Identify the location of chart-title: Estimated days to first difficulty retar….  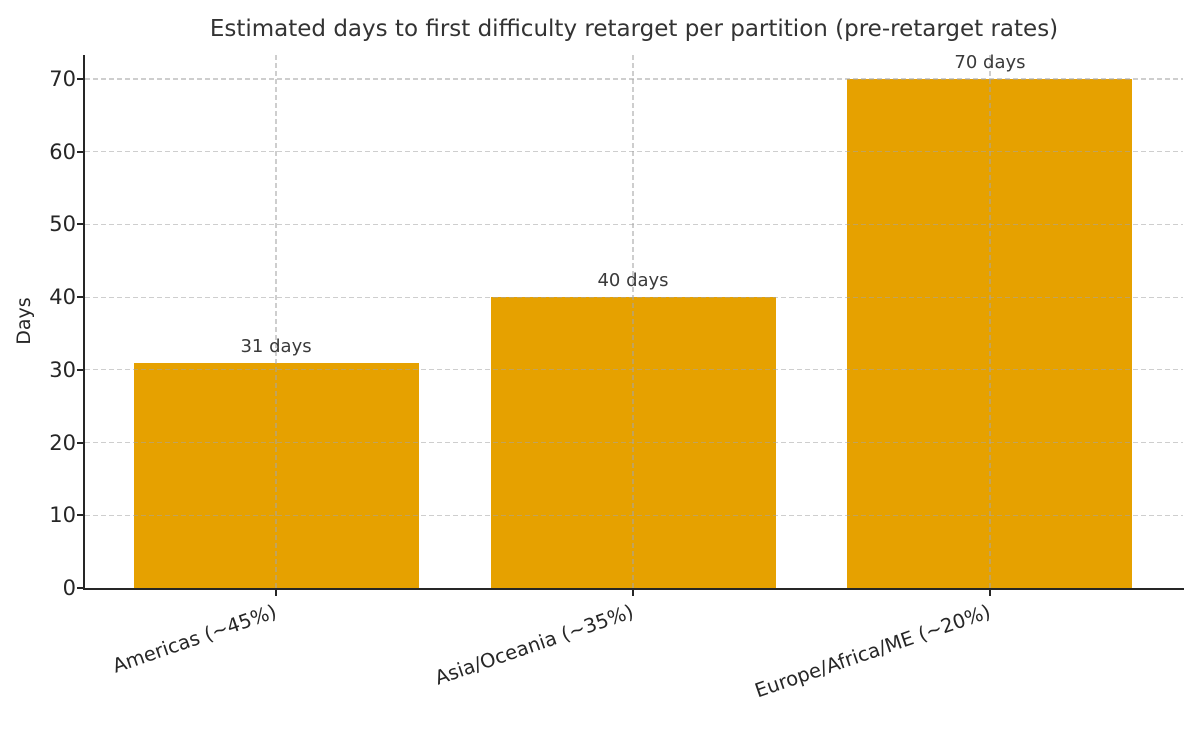
(634, 29).